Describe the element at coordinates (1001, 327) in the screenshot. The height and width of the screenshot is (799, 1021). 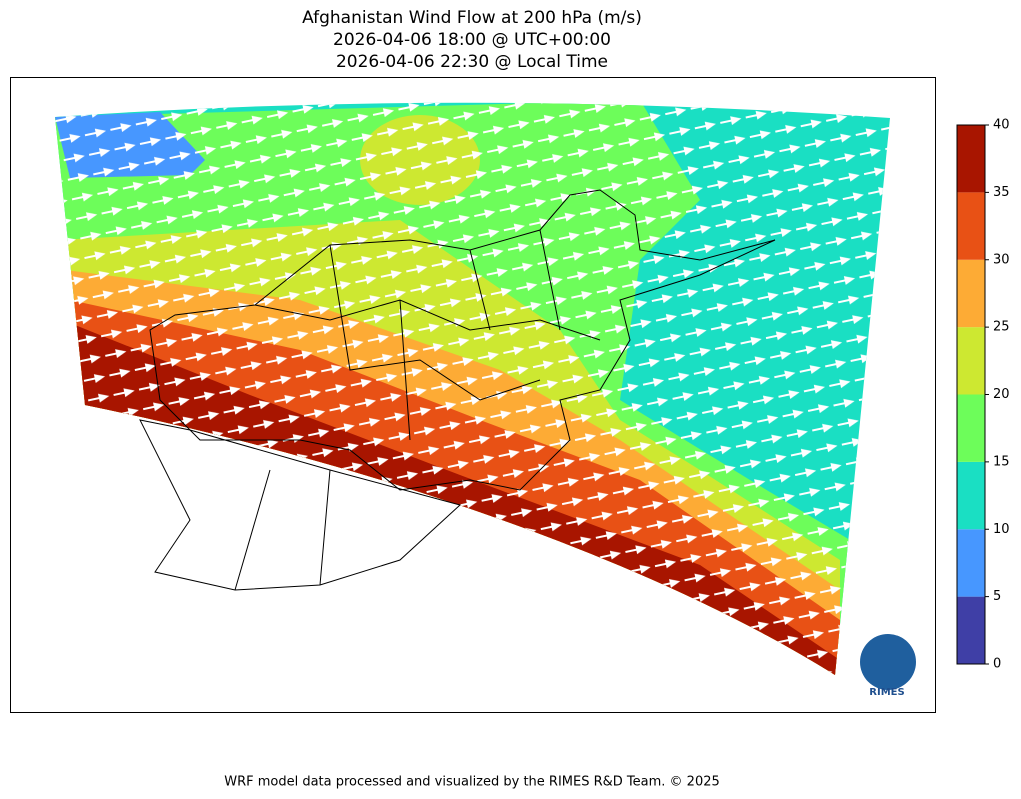
I see `colorbar-tick-label: 25` at that location.